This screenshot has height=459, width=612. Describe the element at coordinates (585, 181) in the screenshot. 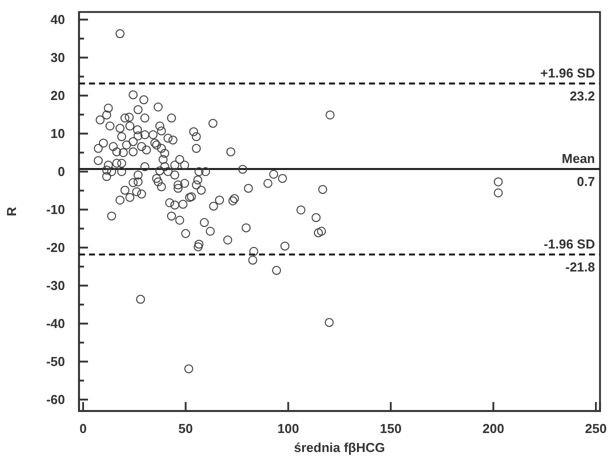

I see `annotation: 0.7` at that location.